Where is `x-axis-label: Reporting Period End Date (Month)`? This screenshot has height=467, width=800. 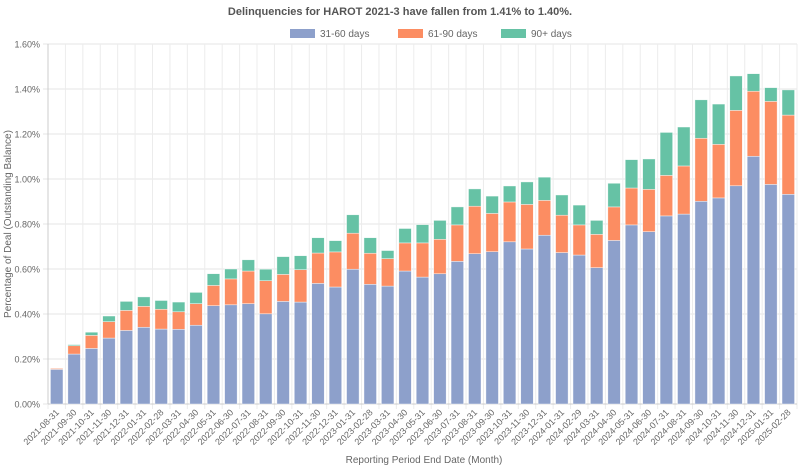 x-axis-label: Reporting Period End Date (Month) is located at coordinates (424, 460).